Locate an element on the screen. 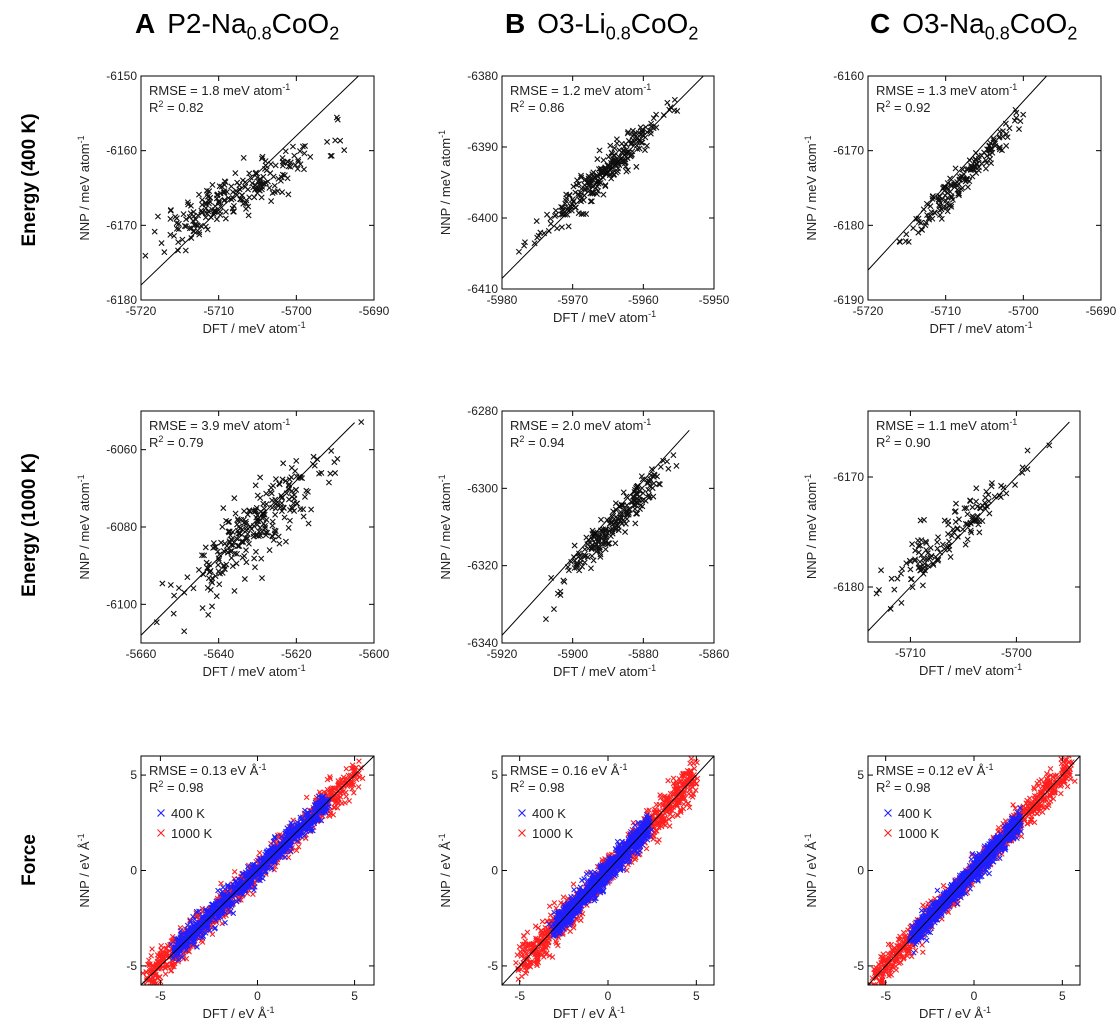 The image size is (1120, 1029). plot-area is located at coordinates (596, 532).